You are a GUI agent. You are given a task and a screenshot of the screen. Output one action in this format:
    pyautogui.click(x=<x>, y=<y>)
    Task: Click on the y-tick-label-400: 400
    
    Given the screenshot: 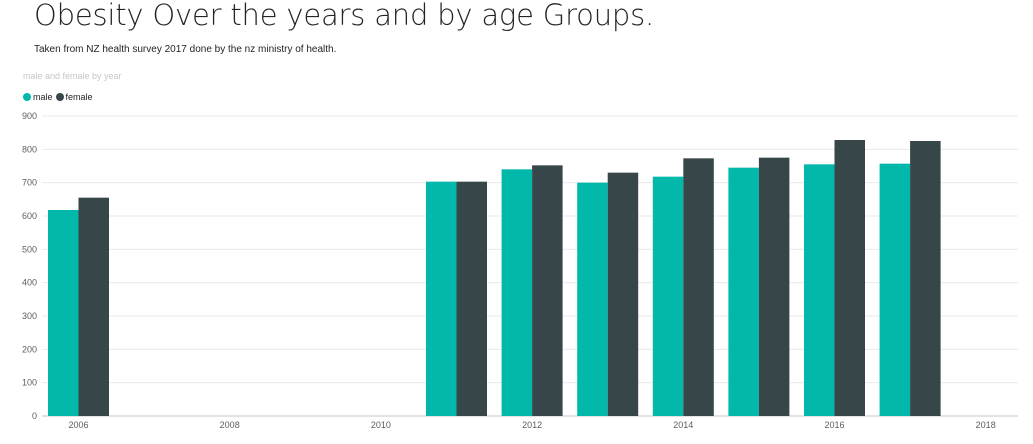 What is the action you would take?
    pyautogui.click(x=29, y=283)
    